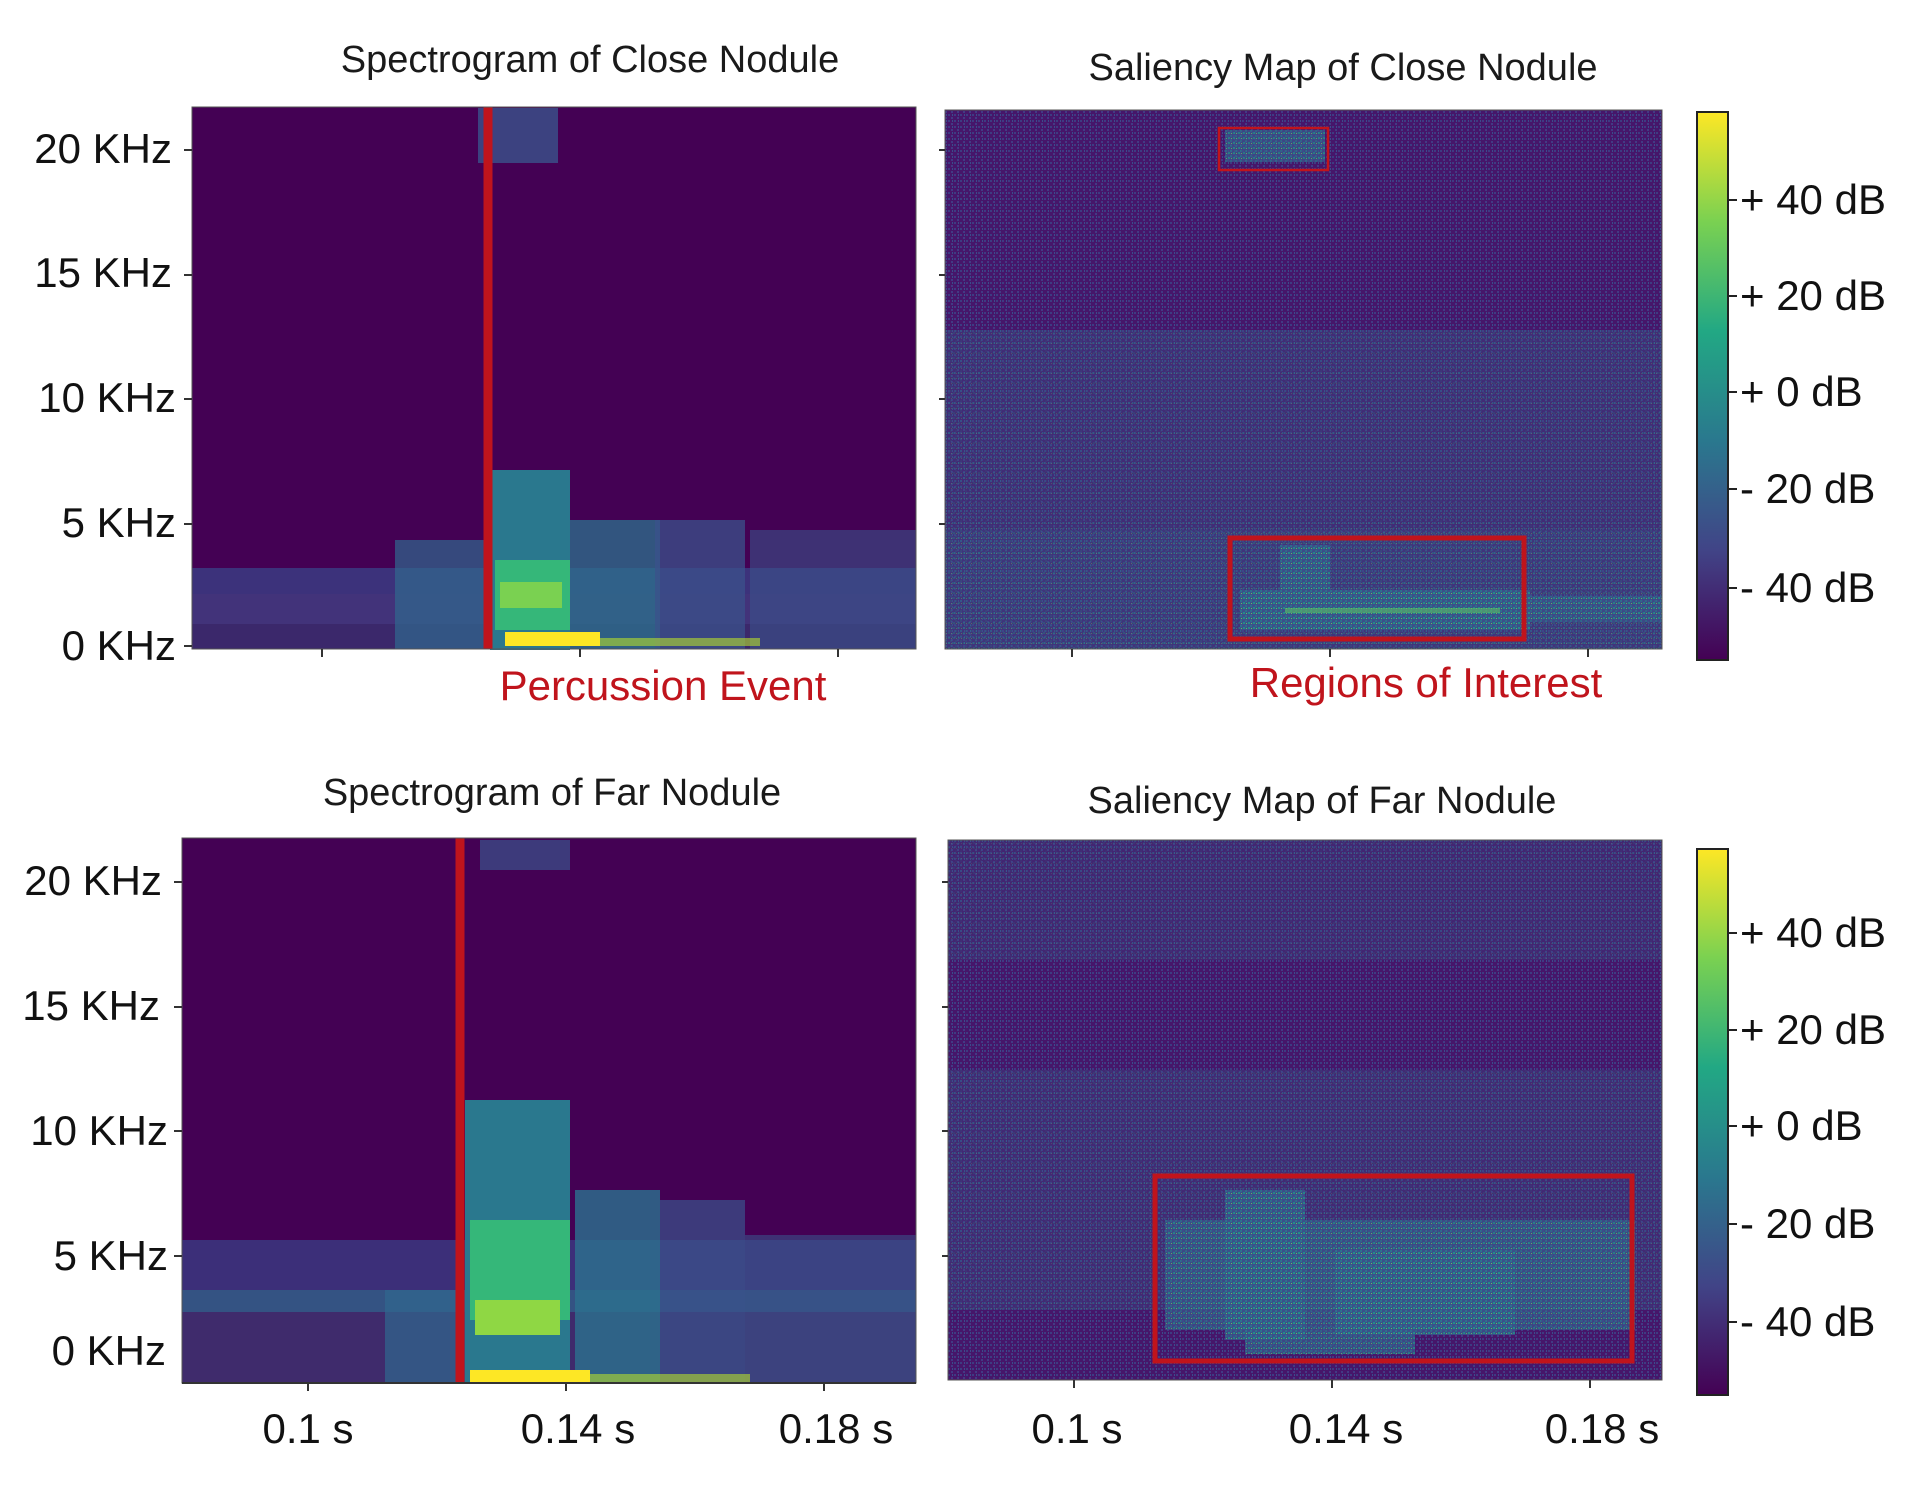  Describe the element at coordinates (1322, 801) in the screenshot. I see `panel-title: Saliency Map of Far Nodule` at that location.